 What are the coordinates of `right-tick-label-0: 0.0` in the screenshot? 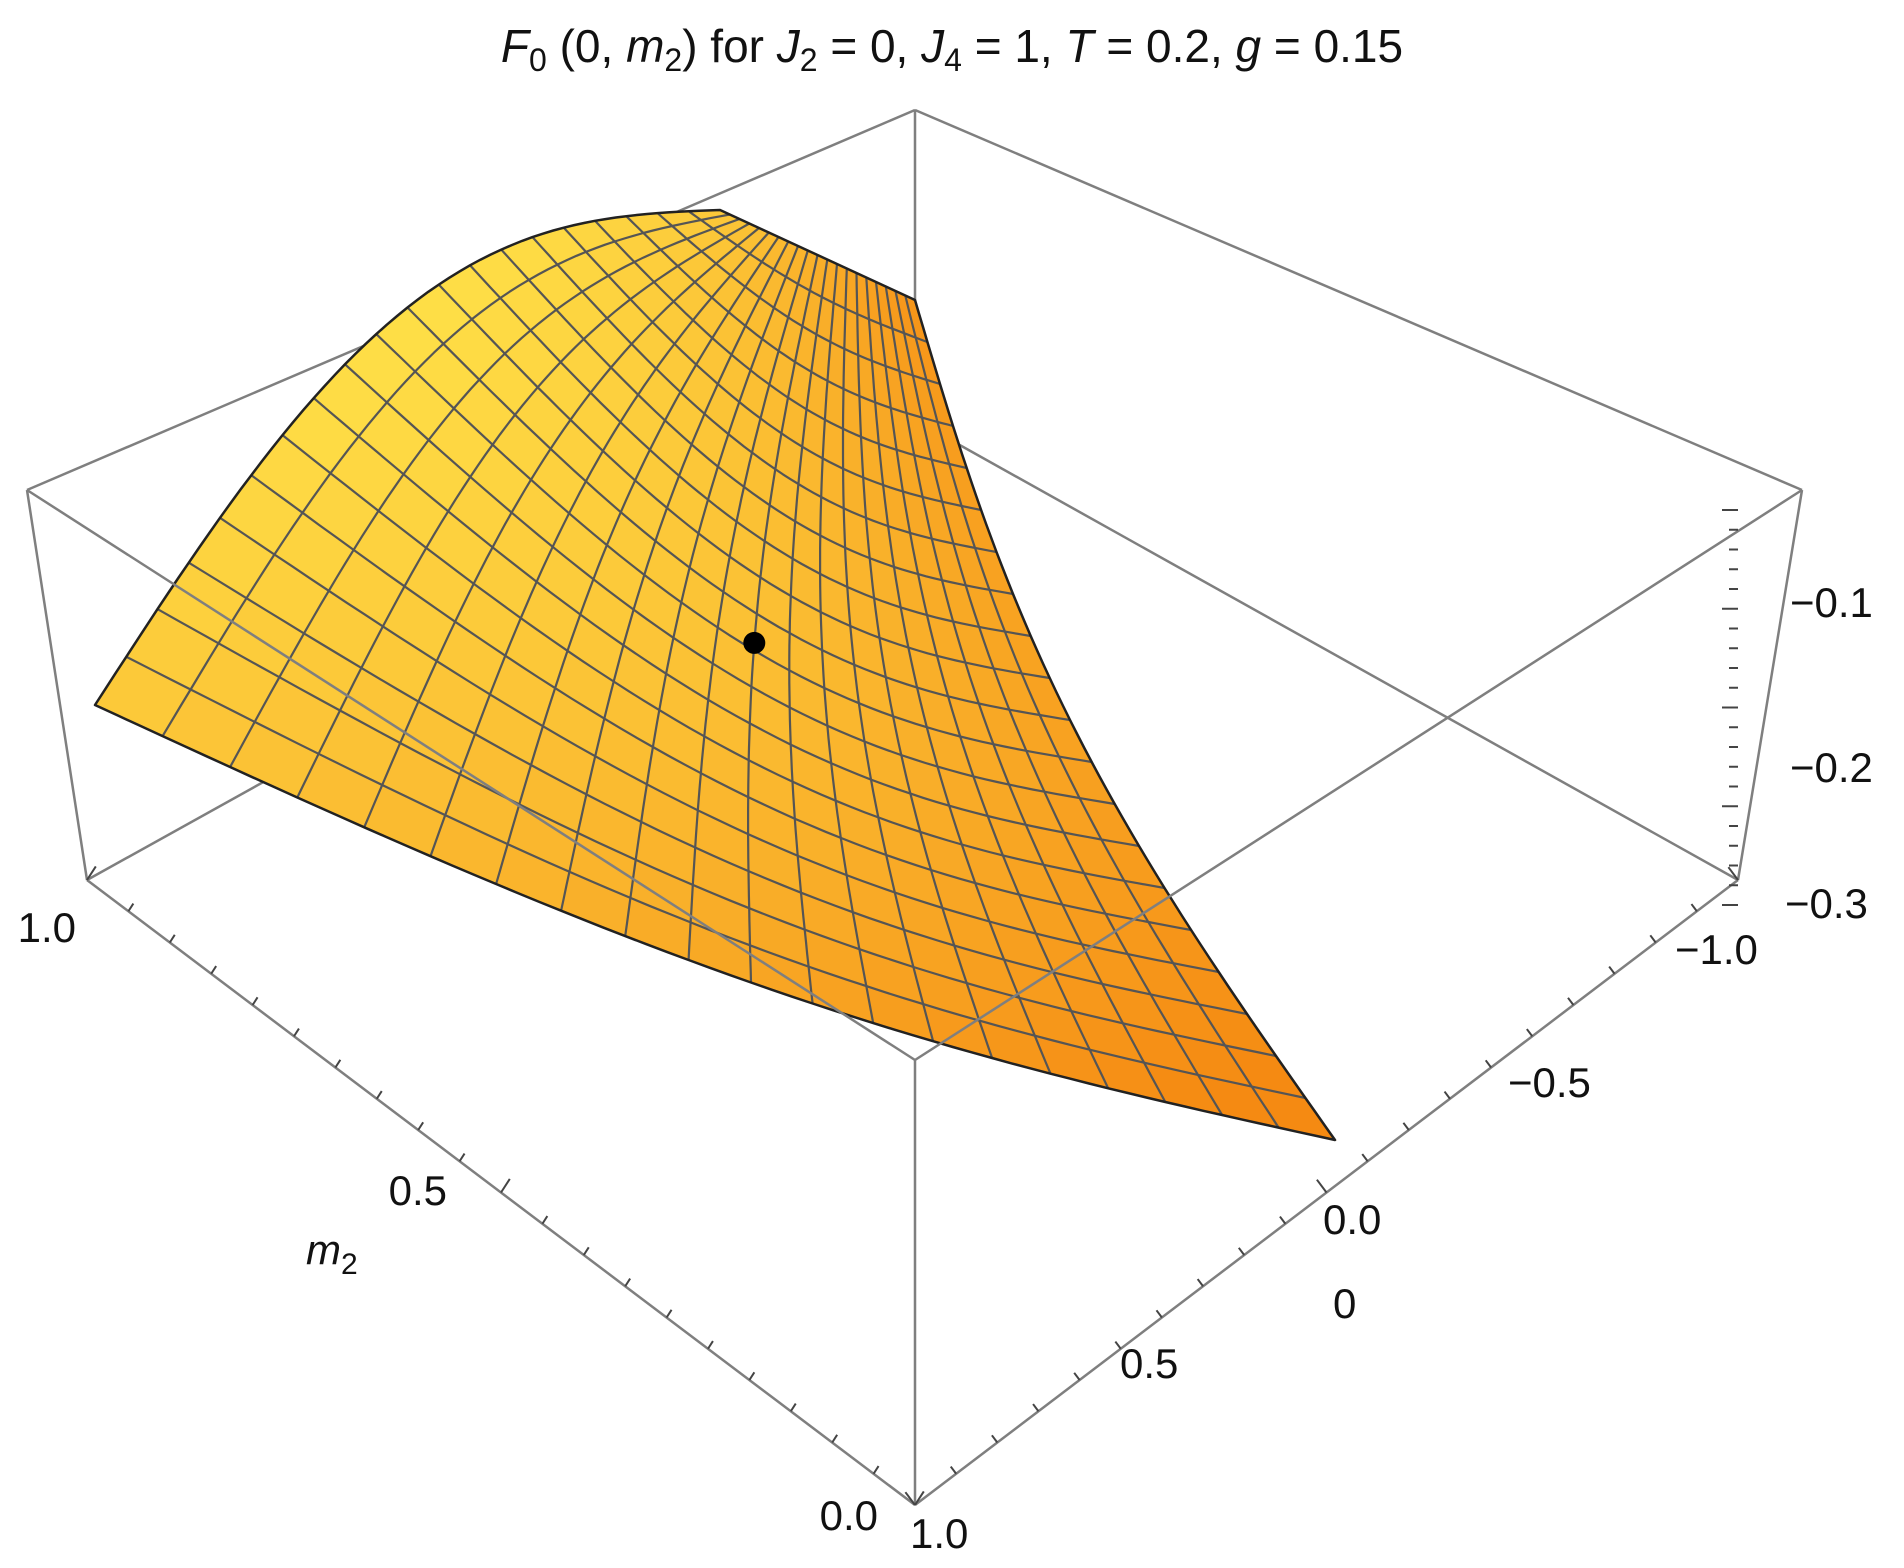 It's located at (1352, 1219).